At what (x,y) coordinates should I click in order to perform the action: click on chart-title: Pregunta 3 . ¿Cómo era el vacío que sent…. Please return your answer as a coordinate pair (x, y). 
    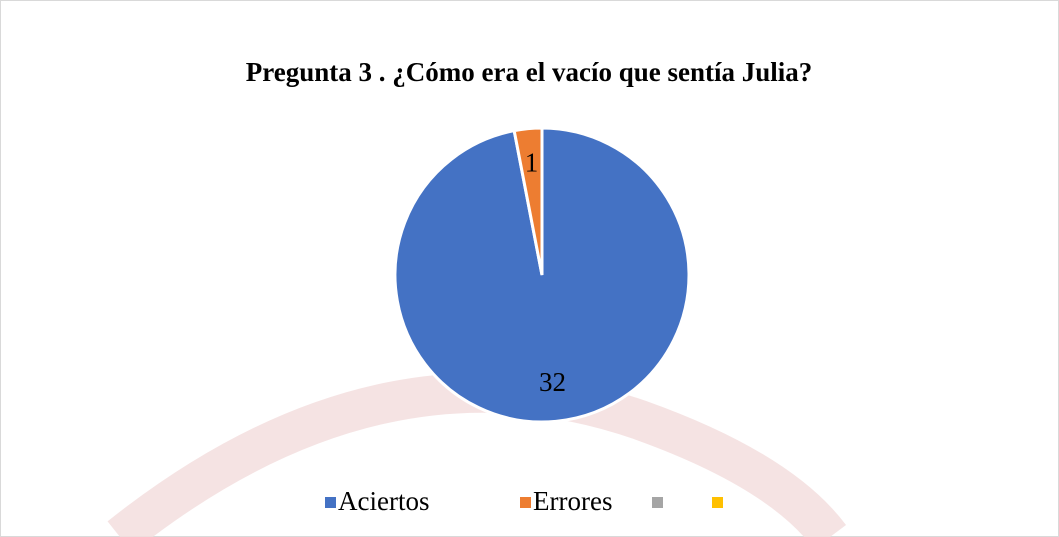
    Looking at the image, I should click on (529, 72).